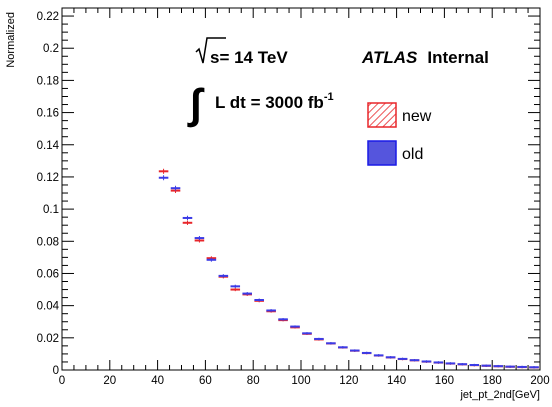 Image resolution: width=552 pixels, height=407 pixels. Describe the element at coordinates (269, 102) in the screenshot. I see `lumi-prefix: L dt = 3000 fb` at that location.